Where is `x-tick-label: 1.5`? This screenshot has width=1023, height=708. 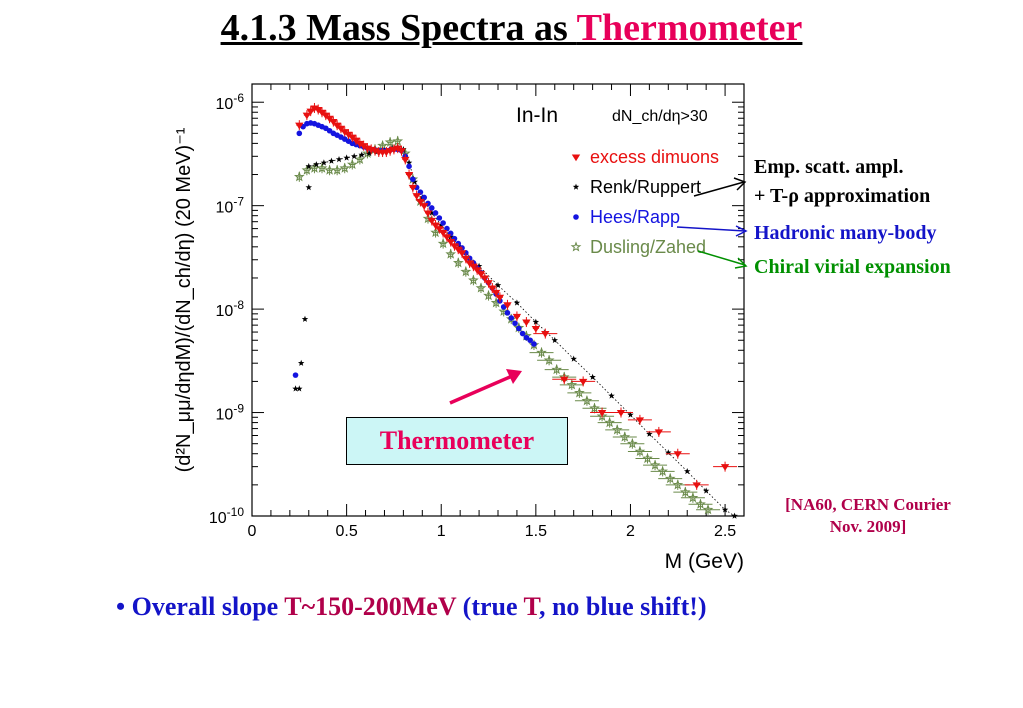
x-tick-label: 1.5 is located at coordinates (536, 531).